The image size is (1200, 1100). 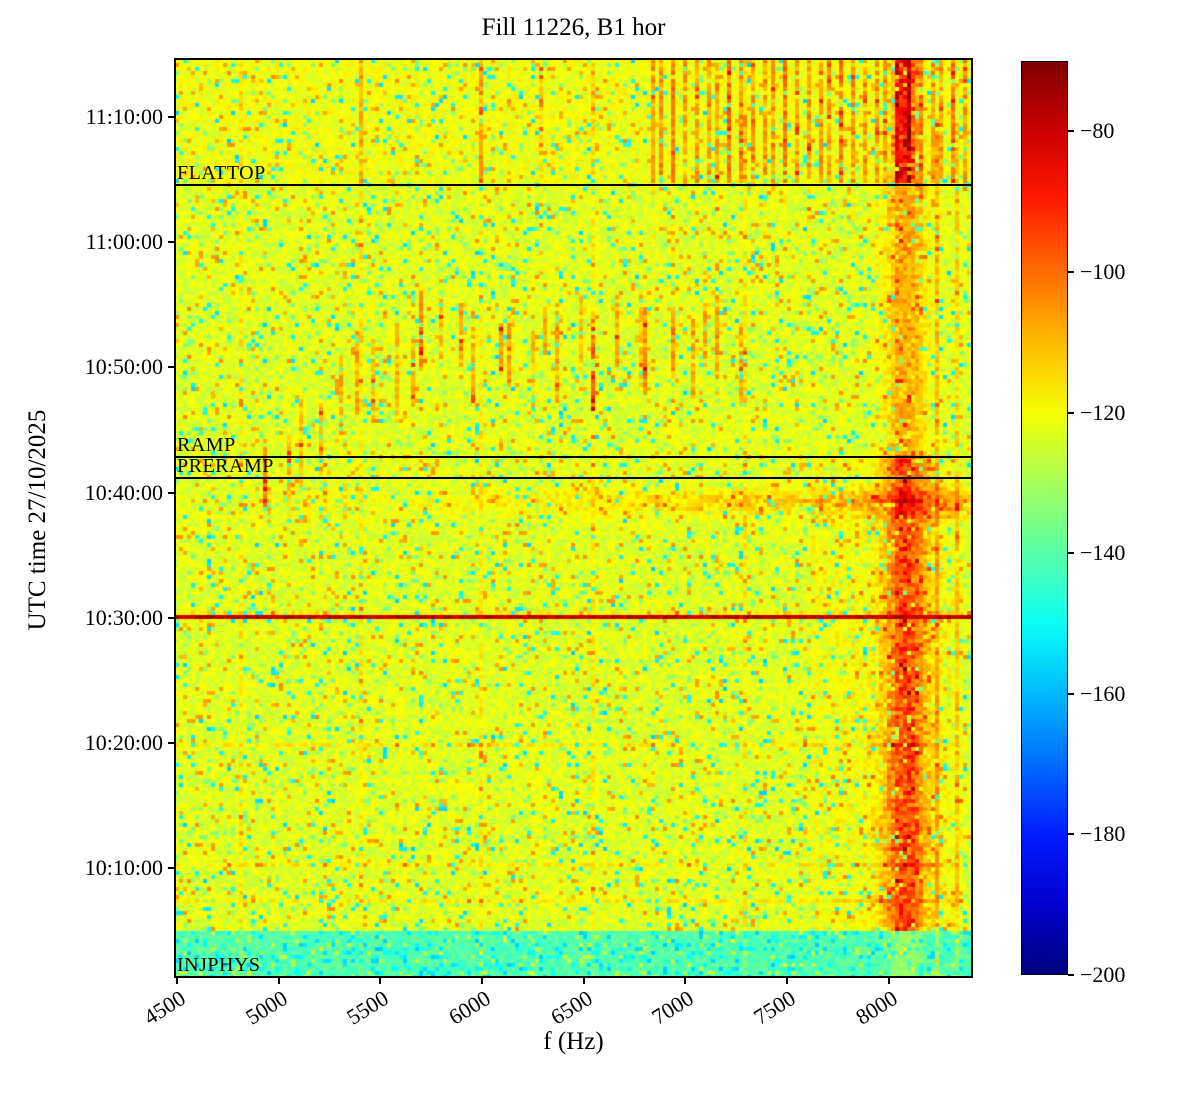 What do you see at coordinates (219, 965) in the screenshot?
I see `beam-mode-label-injphys: INJPHYS` at bounding box center [219, 965].